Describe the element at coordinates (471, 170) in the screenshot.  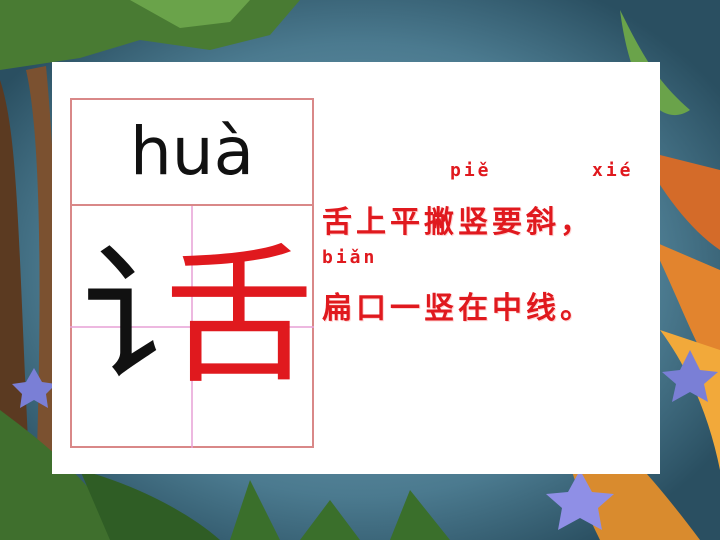
I see `pinyin-pie: piě` at that location.